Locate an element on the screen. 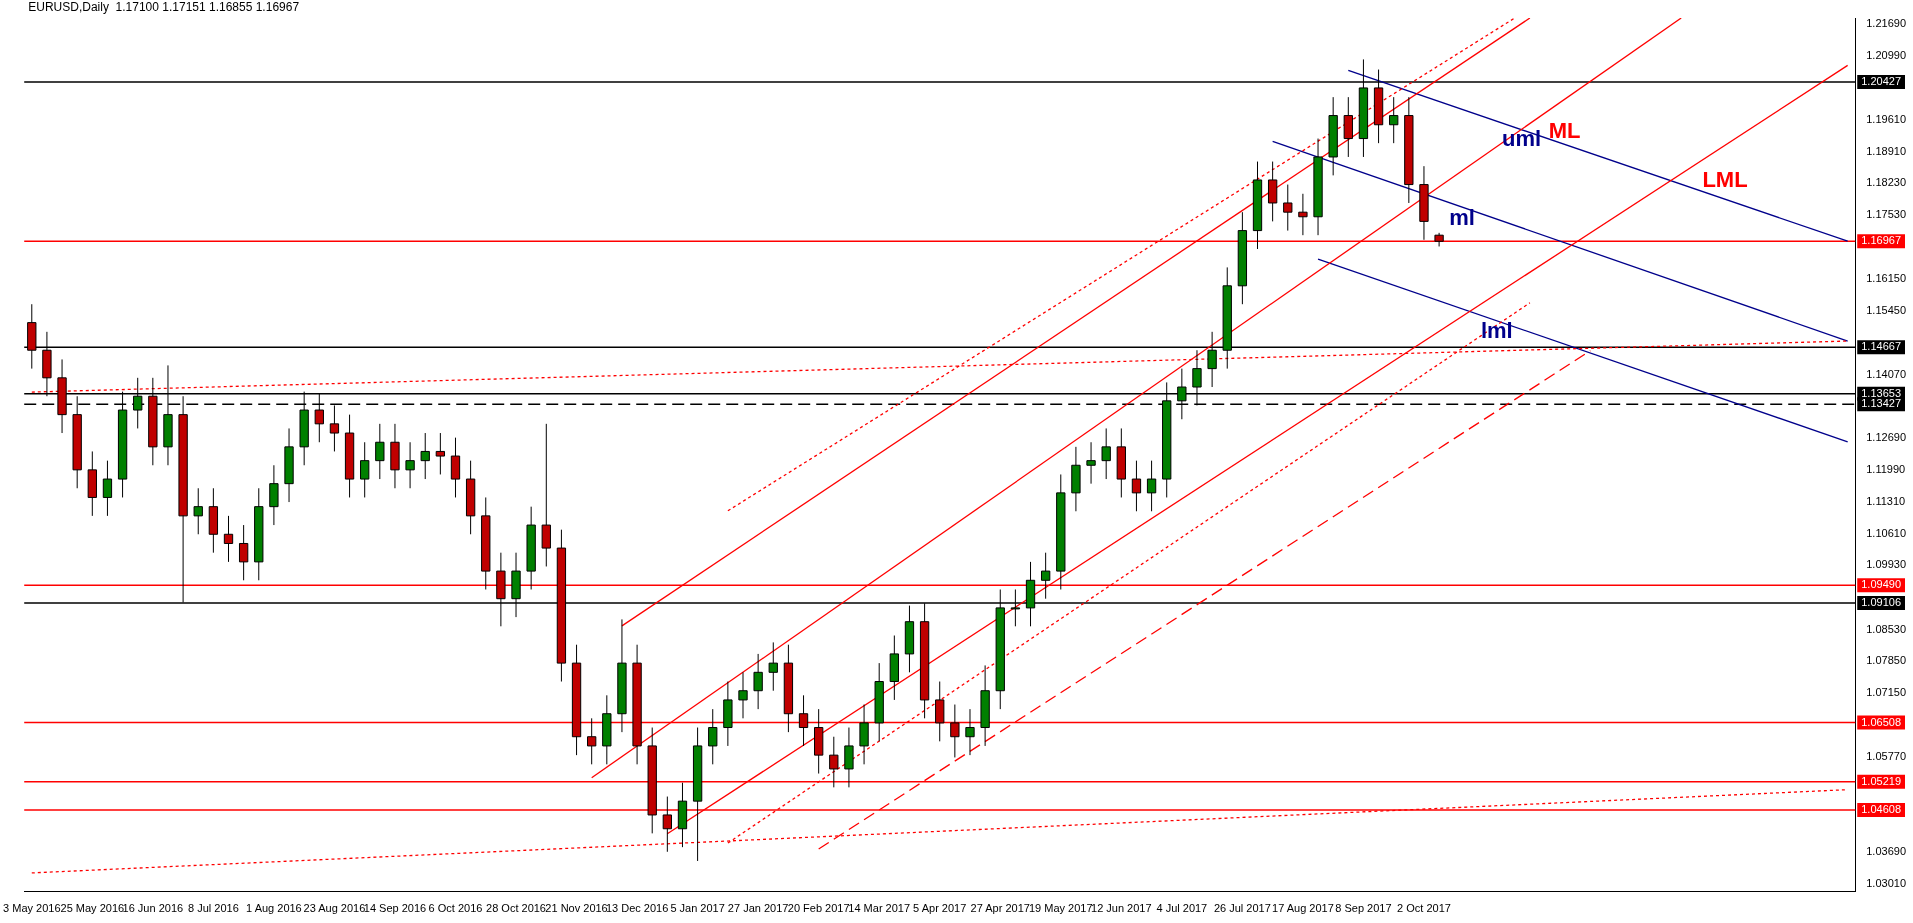  ref-line-label: 1.09490 is located at coordinates (1881, 584).